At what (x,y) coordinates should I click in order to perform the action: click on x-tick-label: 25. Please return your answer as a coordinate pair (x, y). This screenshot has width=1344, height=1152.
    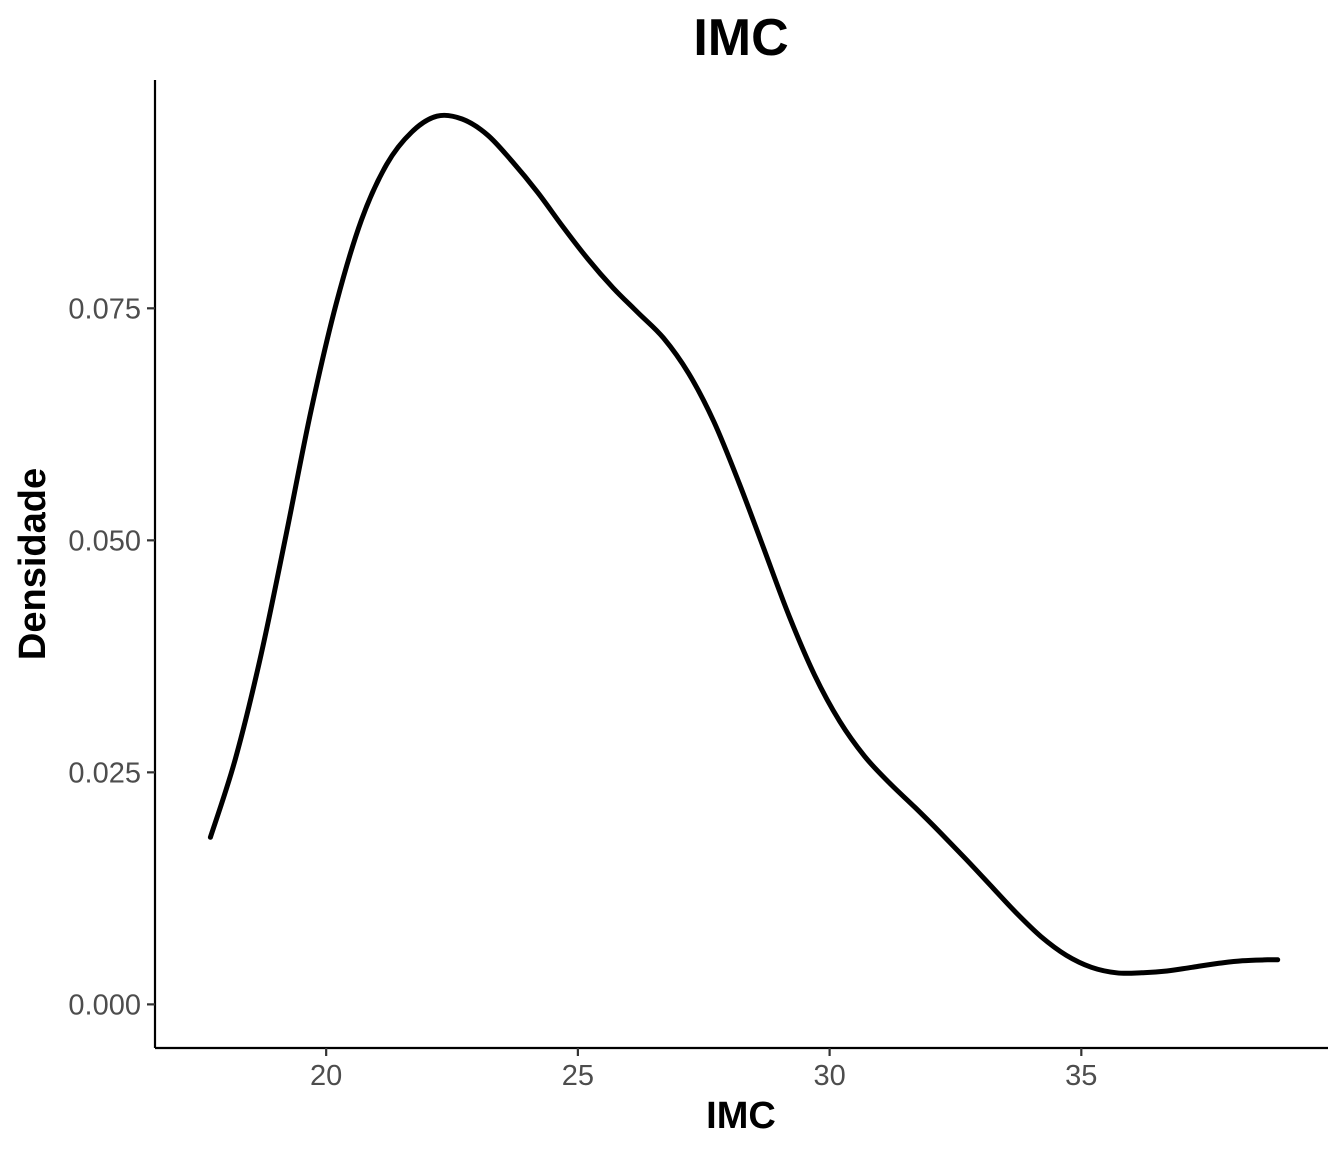
    Looking at the image, I should click on (578, 1076).